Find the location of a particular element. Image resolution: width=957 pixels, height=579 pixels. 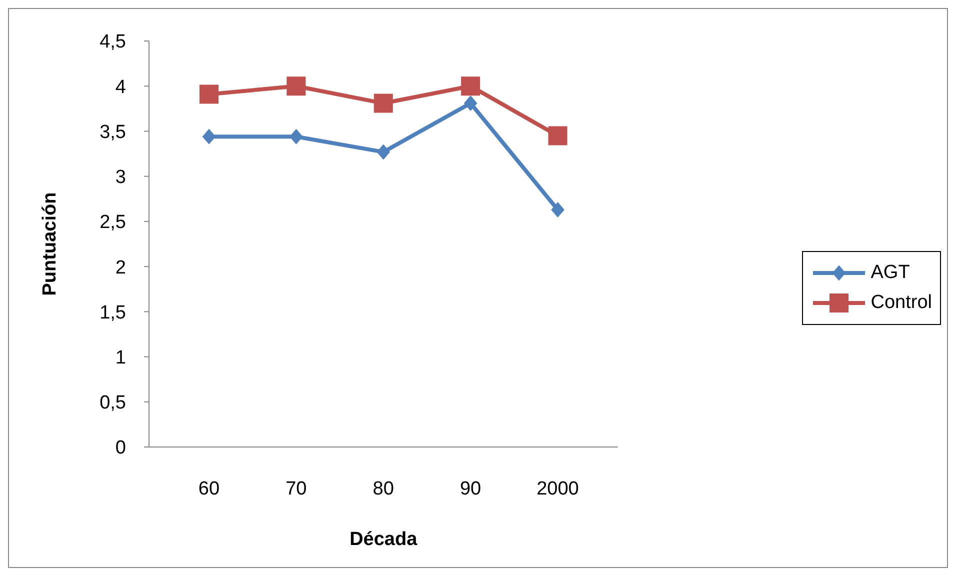

legend-label: Control is located at coordinates (901, 303).